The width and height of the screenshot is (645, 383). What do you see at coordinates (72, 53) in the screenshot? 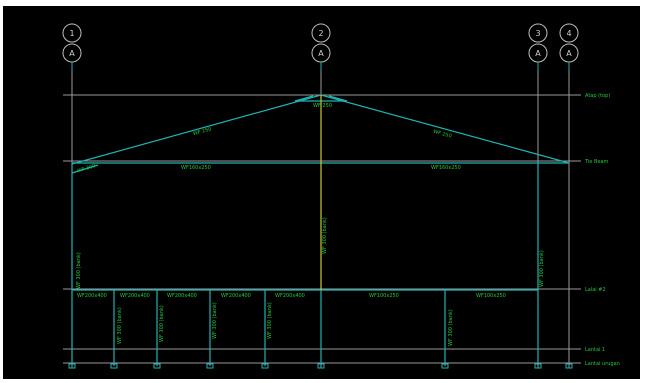
I see `grid-letter-1: A` at bounding box center [72, 53].